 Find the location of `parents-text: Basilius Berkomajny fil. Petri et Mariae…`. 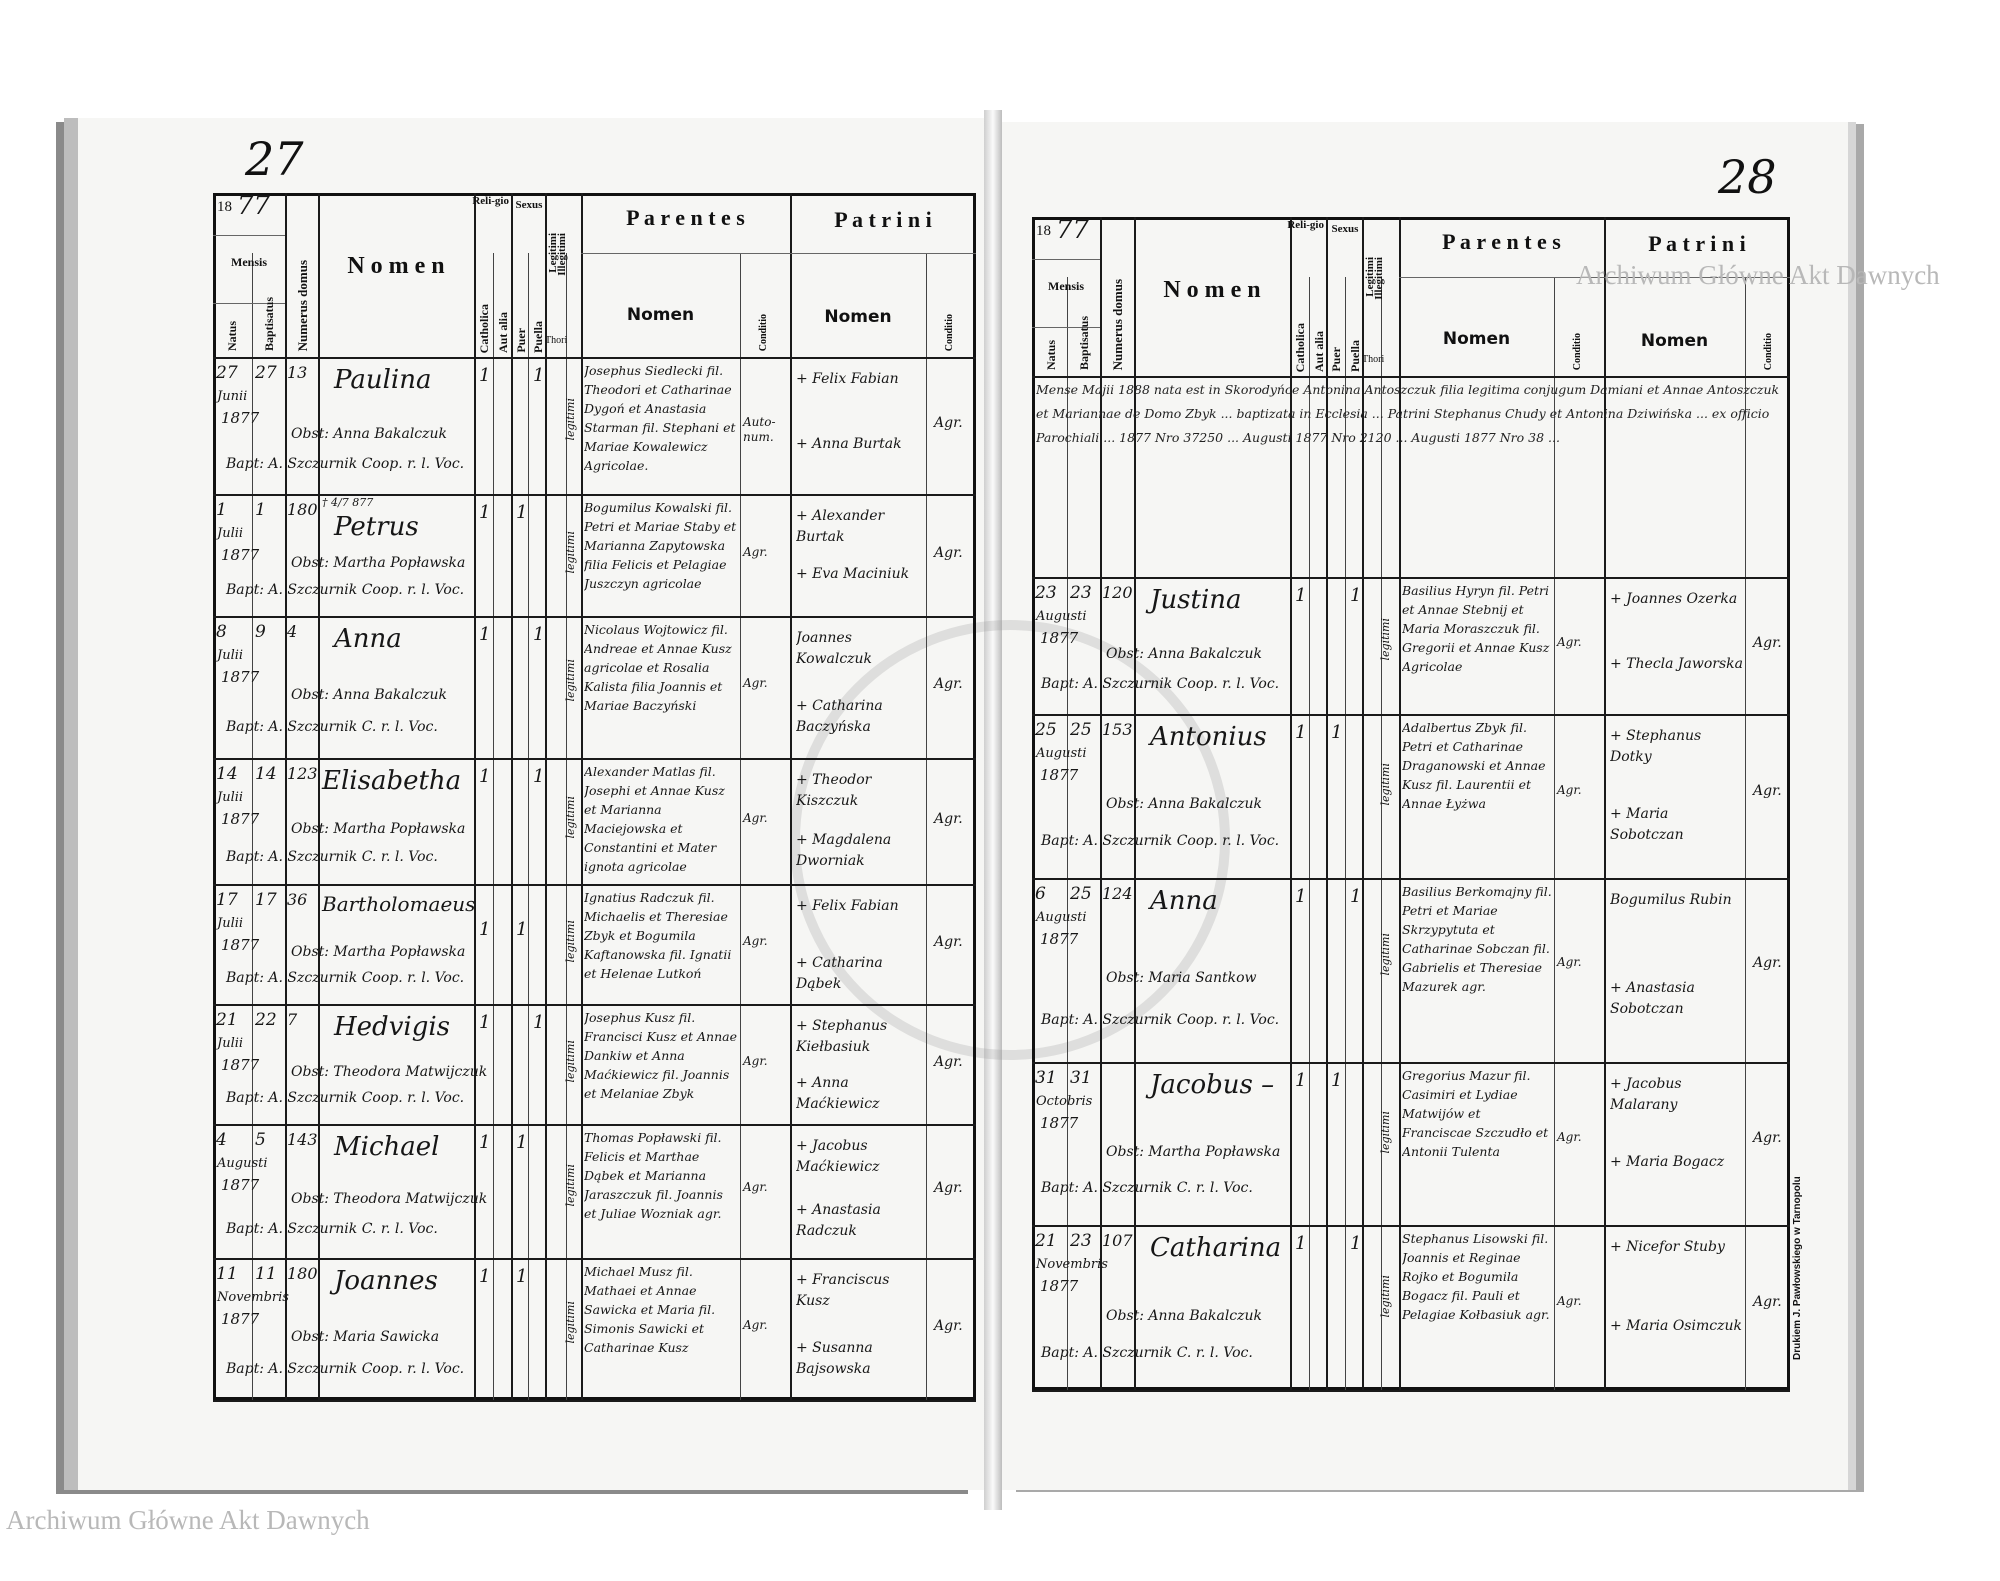

parents-text: Basilius Berkomajny fil. Petri et Mariae… is located at coordinates (1477, 939).